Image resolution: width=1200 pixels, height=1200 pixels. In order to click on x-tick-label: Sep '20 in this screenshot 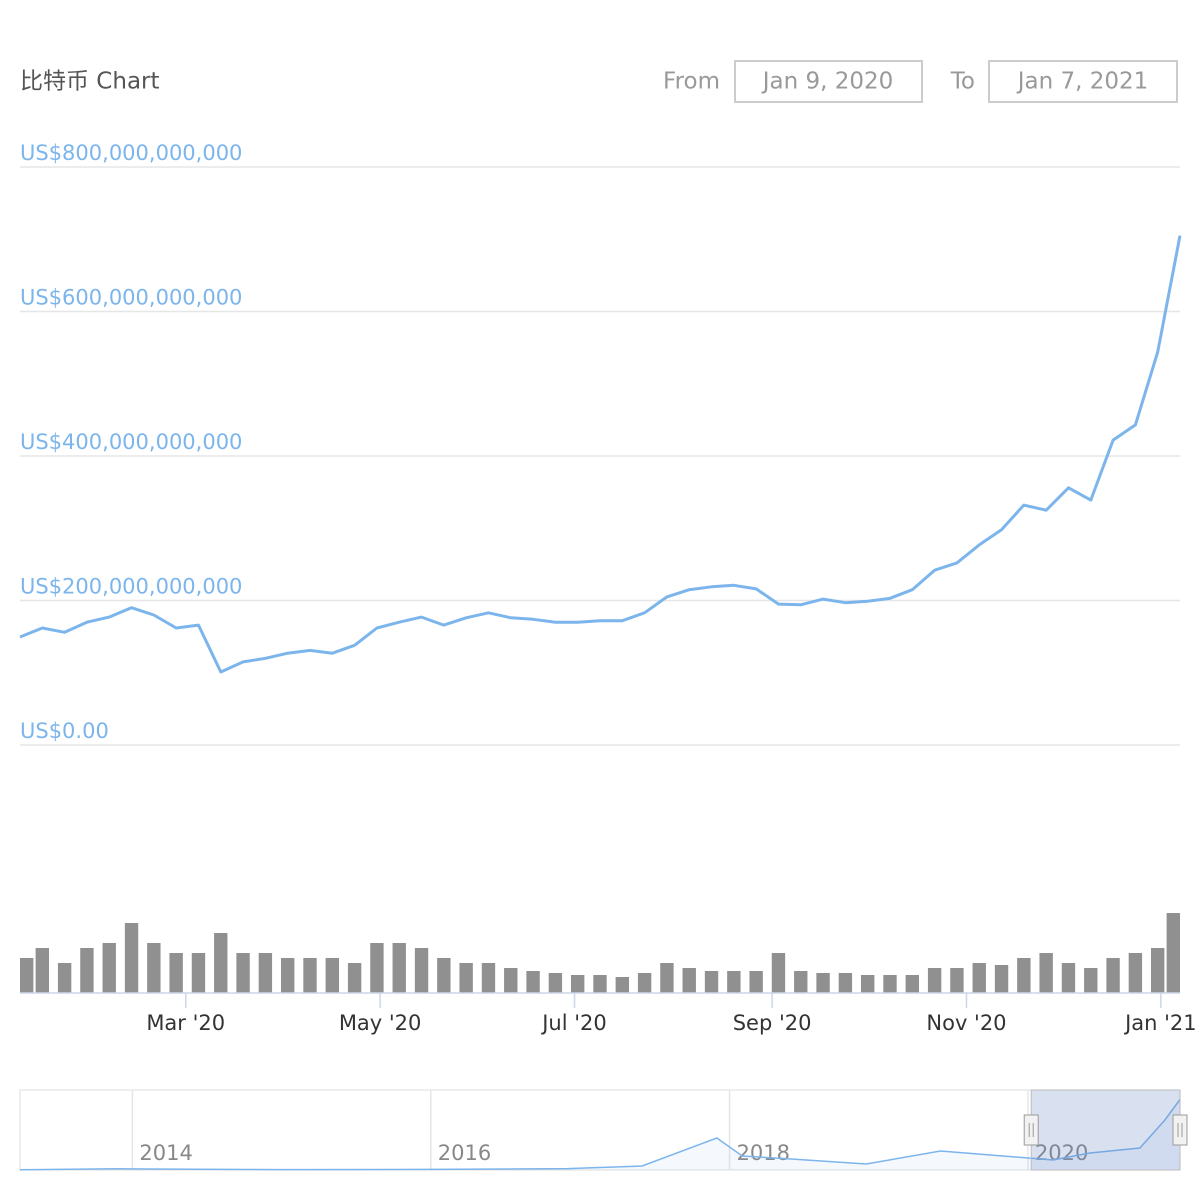, I will do `click(772, 1023)`.